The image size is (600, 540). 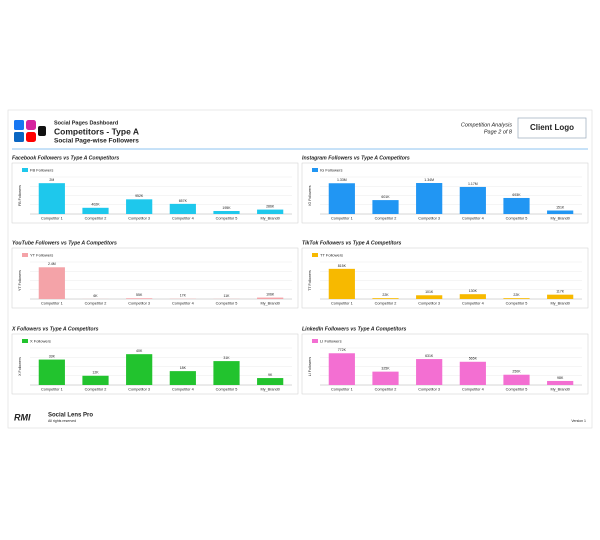 What do you see at coordinates (226, 208) in the screenshot?
I see `value-label: 195K` at bounding box center [226, 208].